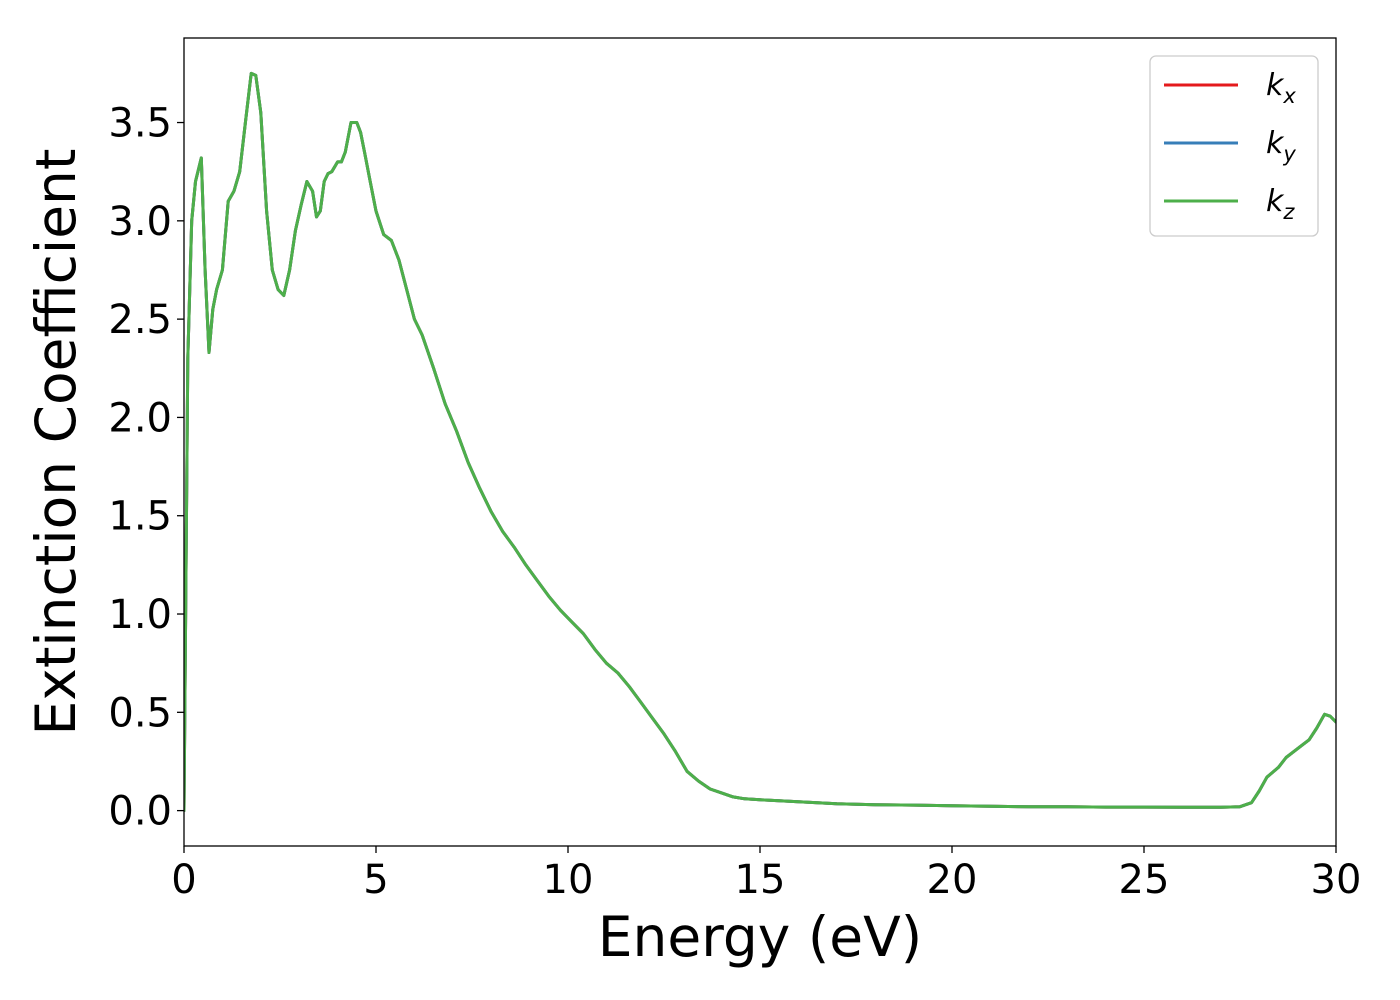 The width and height of the screenshot is (1400, 1000). Describe the element at coordinates (146, 468) in the screenshot. I see `y-axis: 0.0 0.5 1.0 1.5 2.0 2.5 3.0 3.5` at that location.